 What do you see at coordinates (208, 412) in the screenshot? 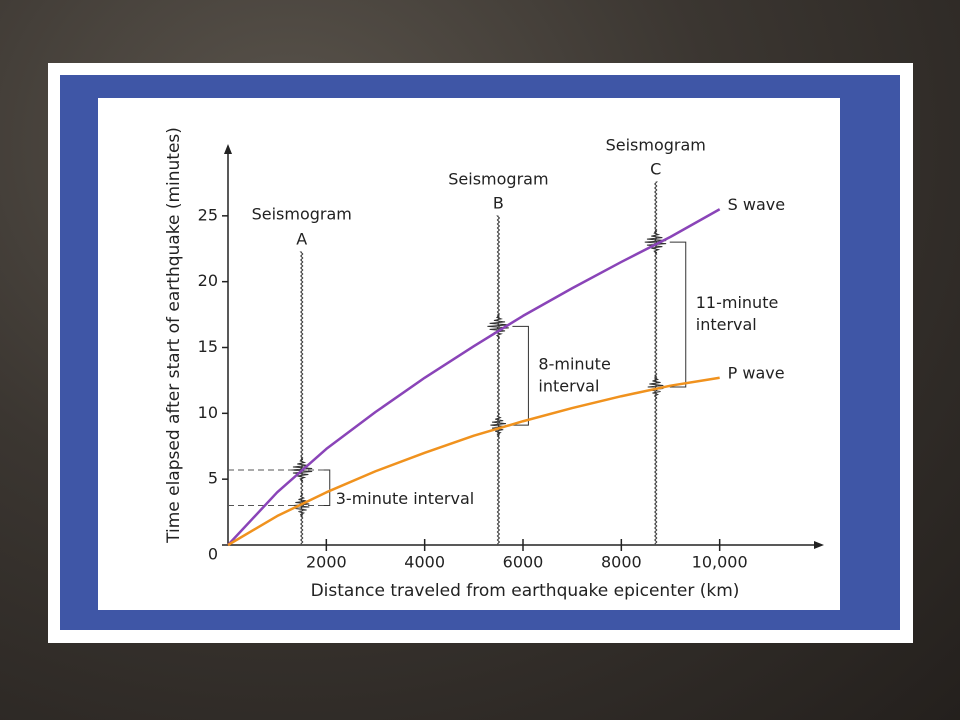
I see `y-tick-label: 10` at bounding box center [208, 412].